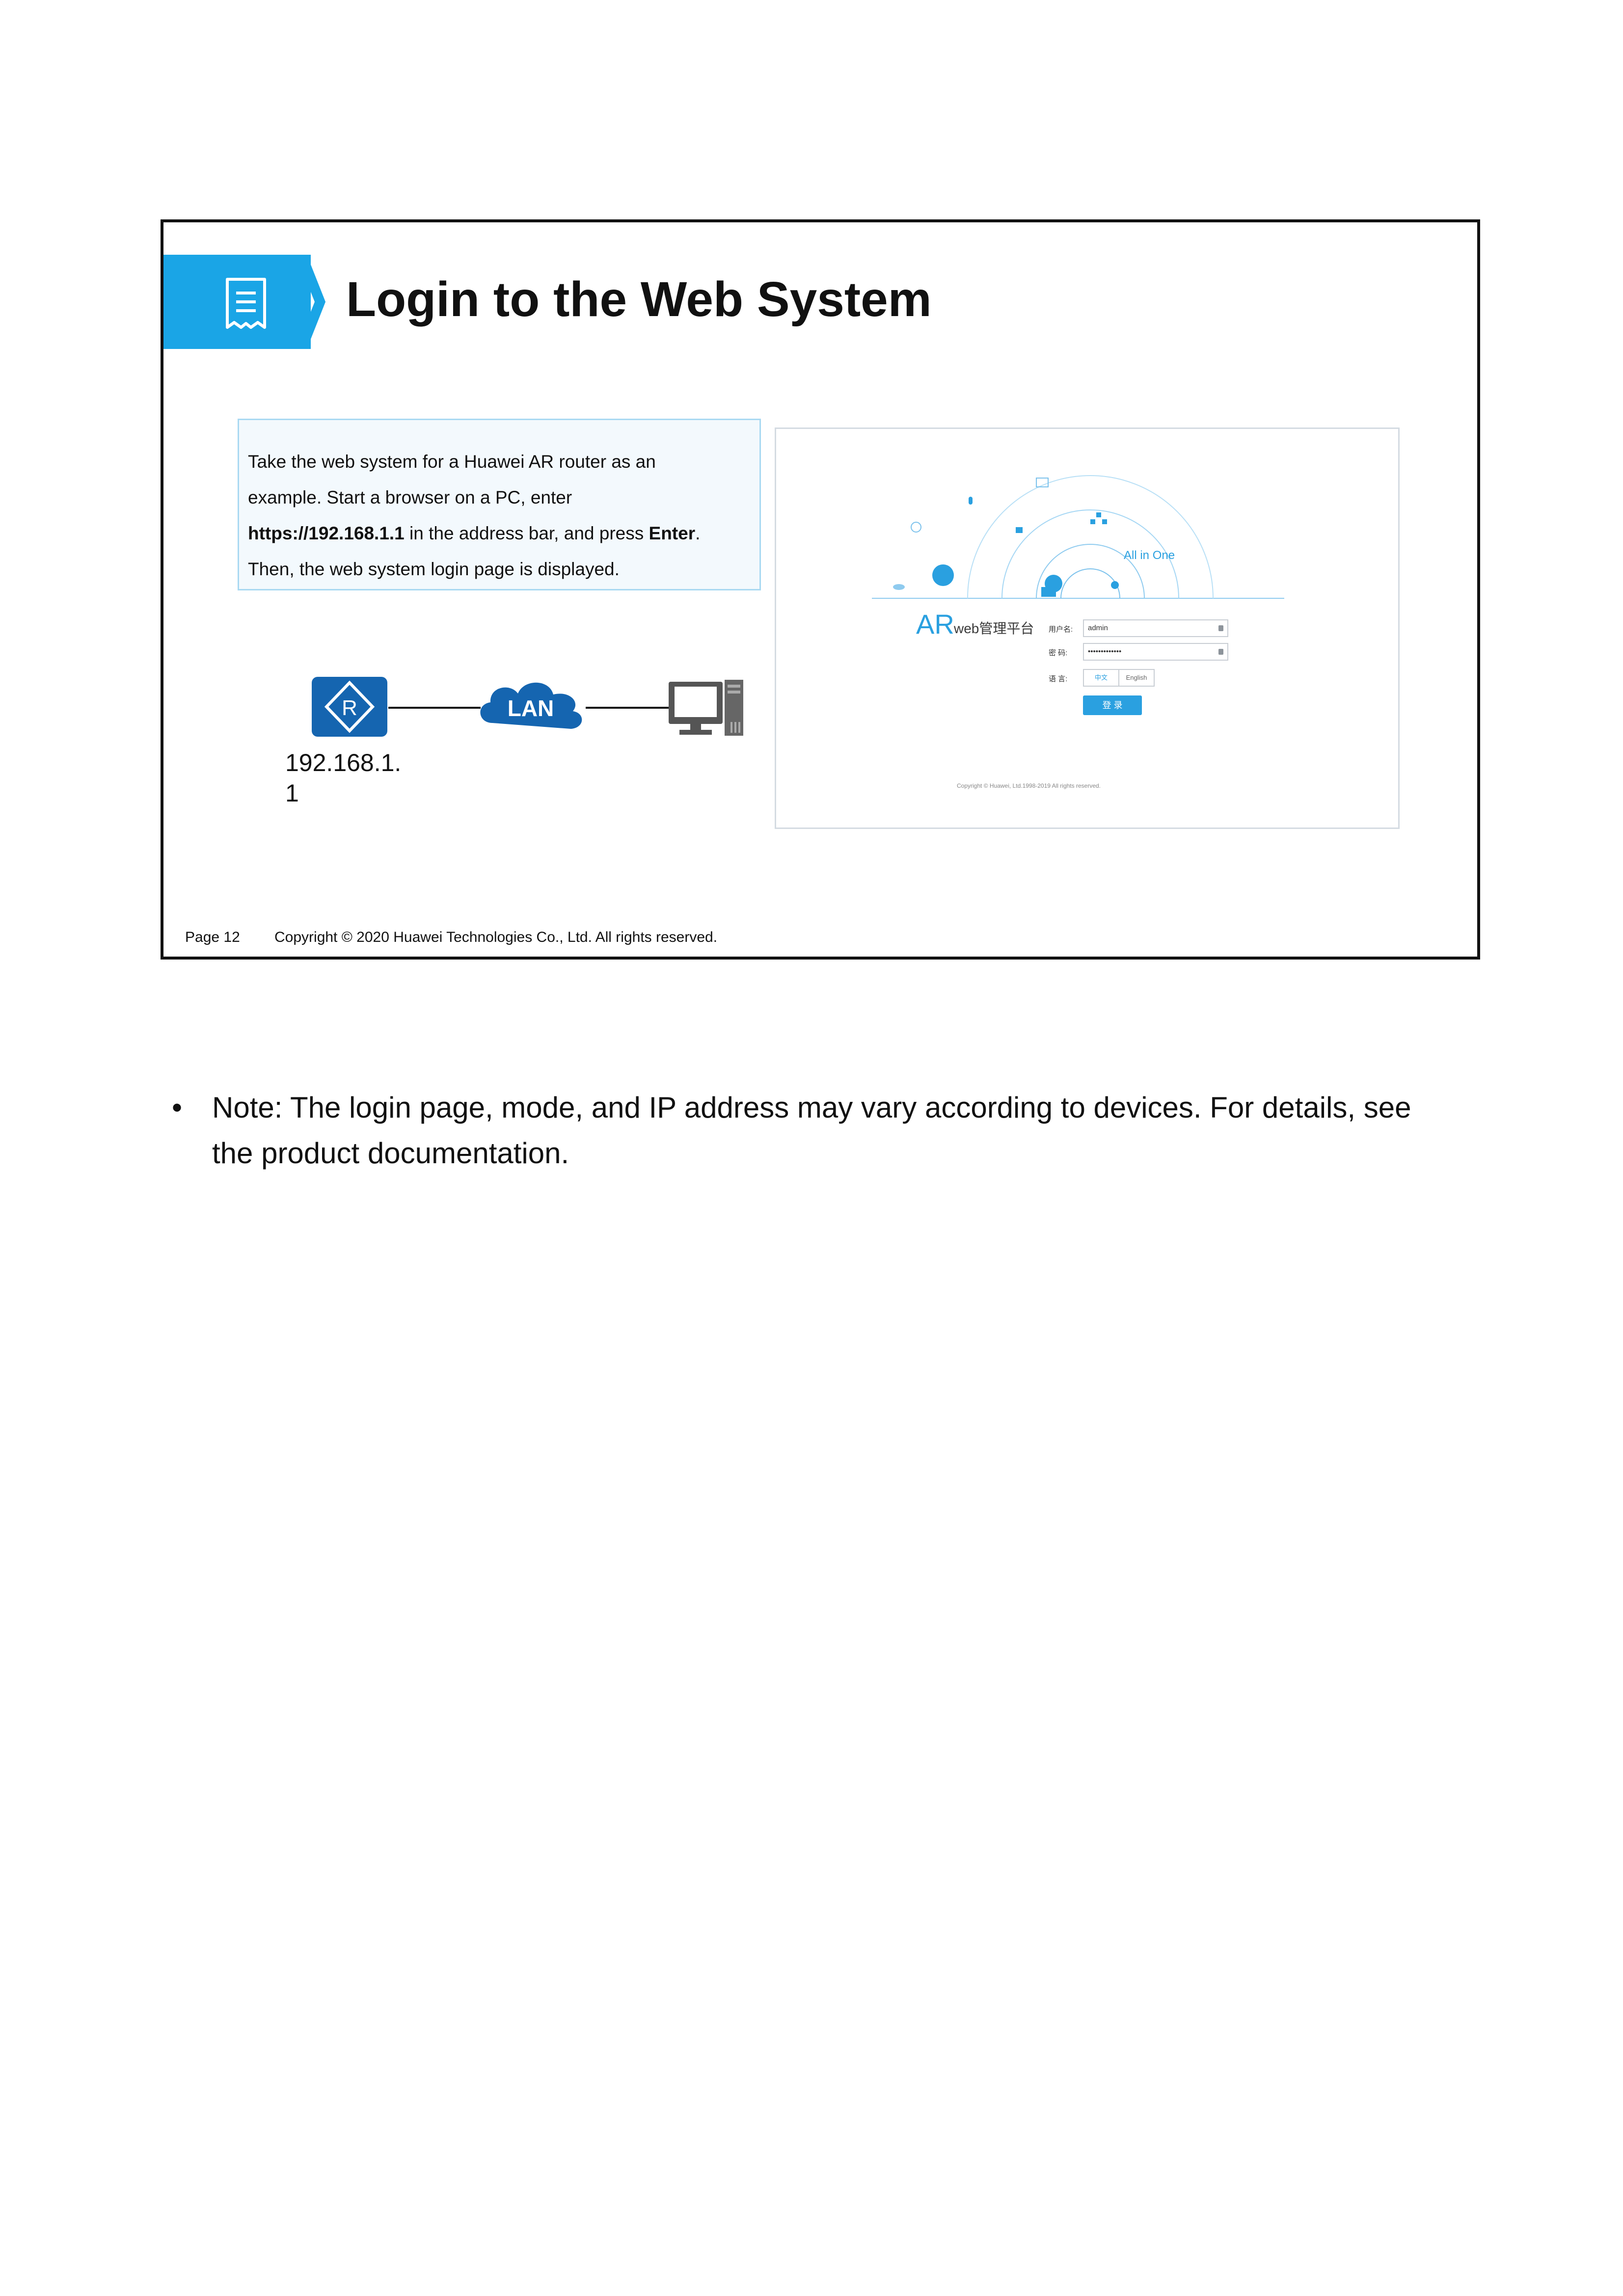 The height and width of the screenshot is (2296, 1623). I want to click on pc-icon, so click(706, 708).